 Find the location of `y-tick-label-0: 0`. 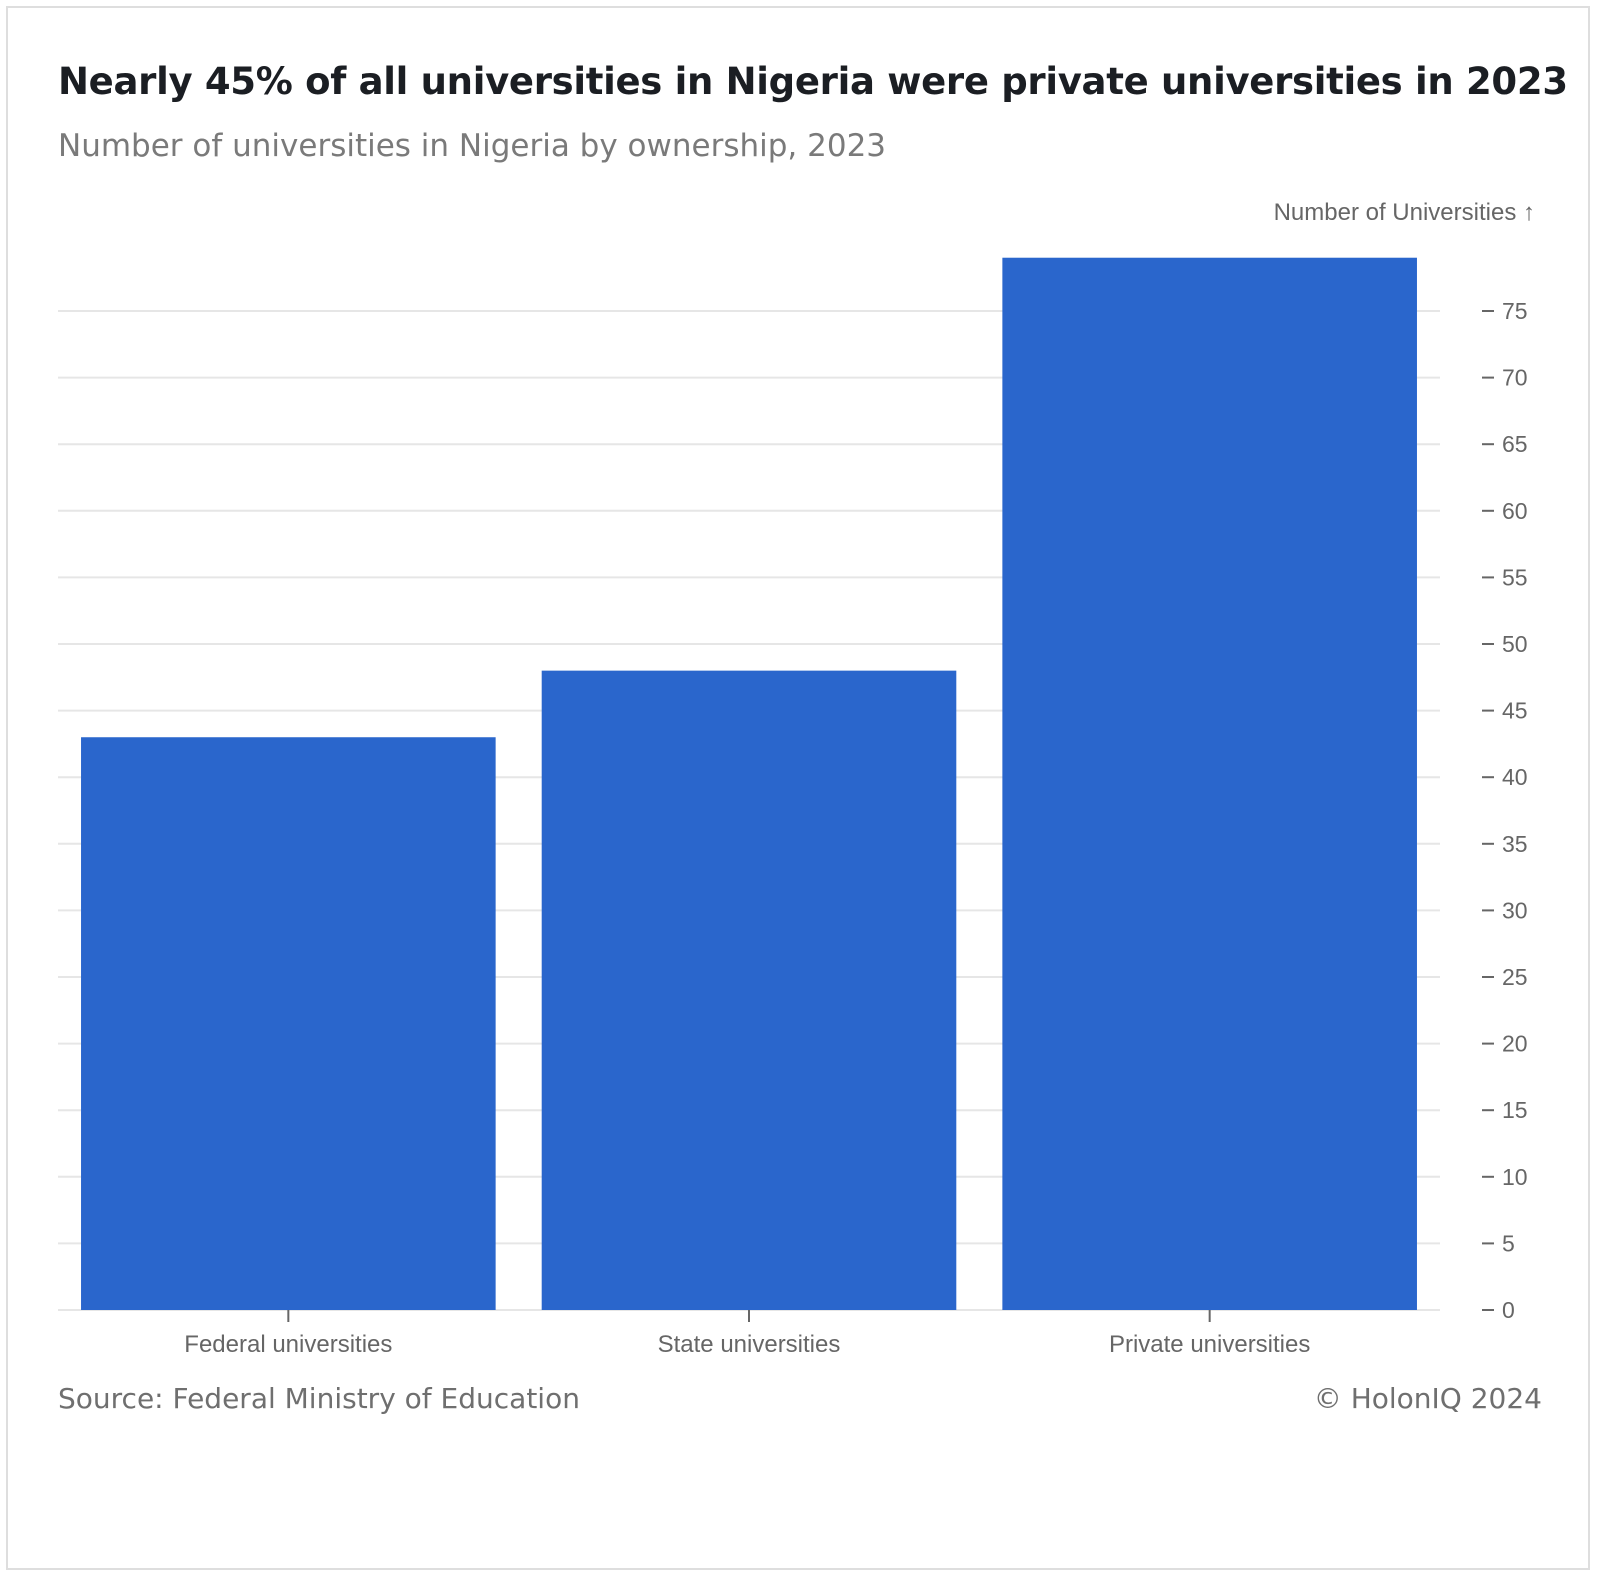

y-tick-label-0: 0 is located at coordinates (1508, 1310).